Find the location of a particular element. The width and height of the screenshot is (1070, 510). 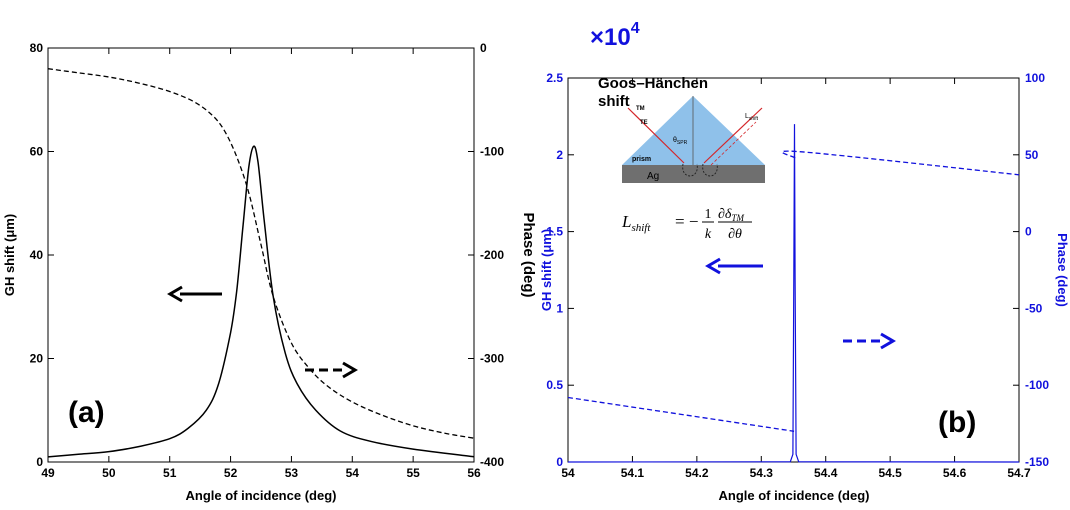

x-tick-label: 50 is located at coordinates (109, 473).